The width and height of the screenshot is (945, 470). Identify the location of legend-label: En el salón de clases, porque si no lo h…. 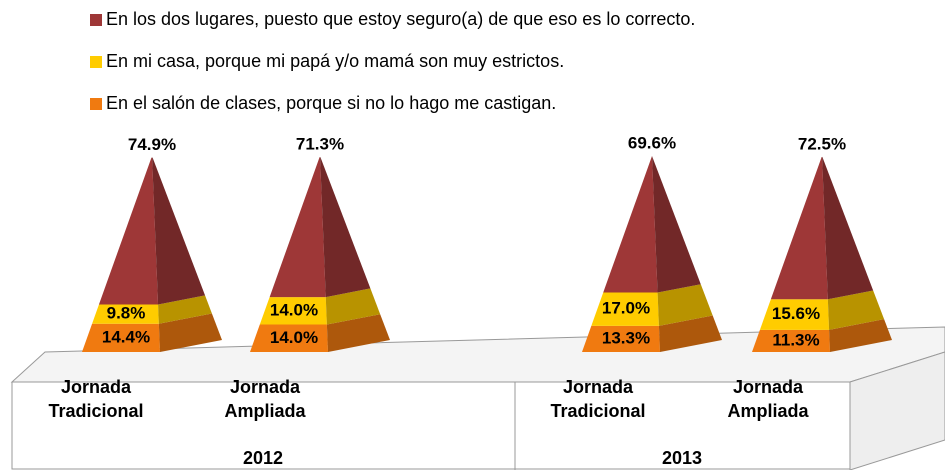
(331, 103).